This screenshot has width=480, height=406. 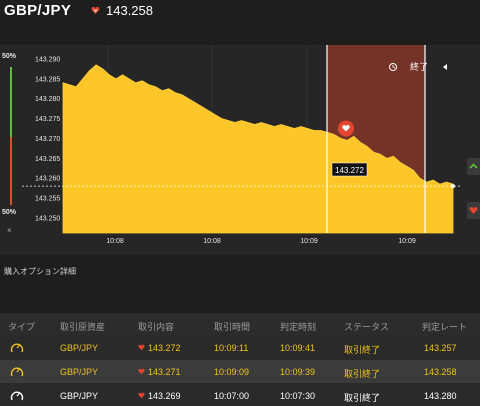 What do you see at coordinates (164, 348) in the screenshot?
I see `row-rate: 143.272` at bounding box center [164, 348].